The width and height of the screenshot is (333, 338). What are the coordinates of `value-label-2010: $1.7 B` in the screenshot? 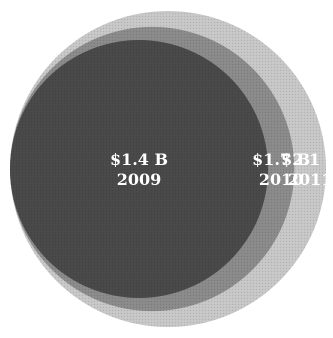 It's located at (281, 159).